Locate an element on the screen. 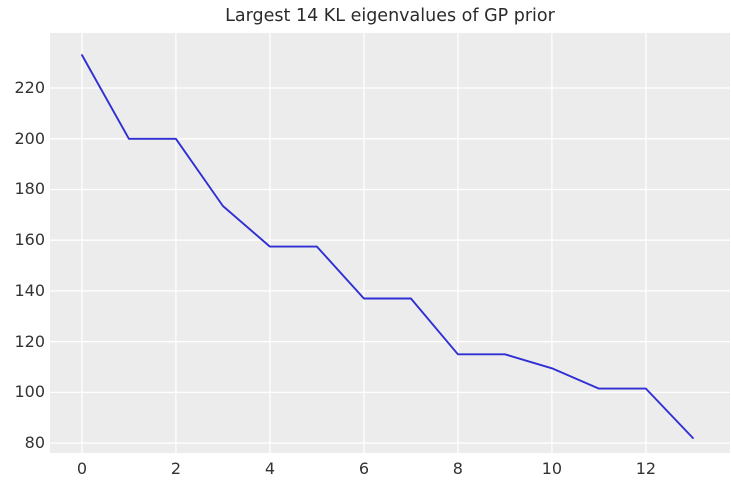 This screenshot has height=491, width=731. y-tick-label: 180 is located at coordinates (29, 189).